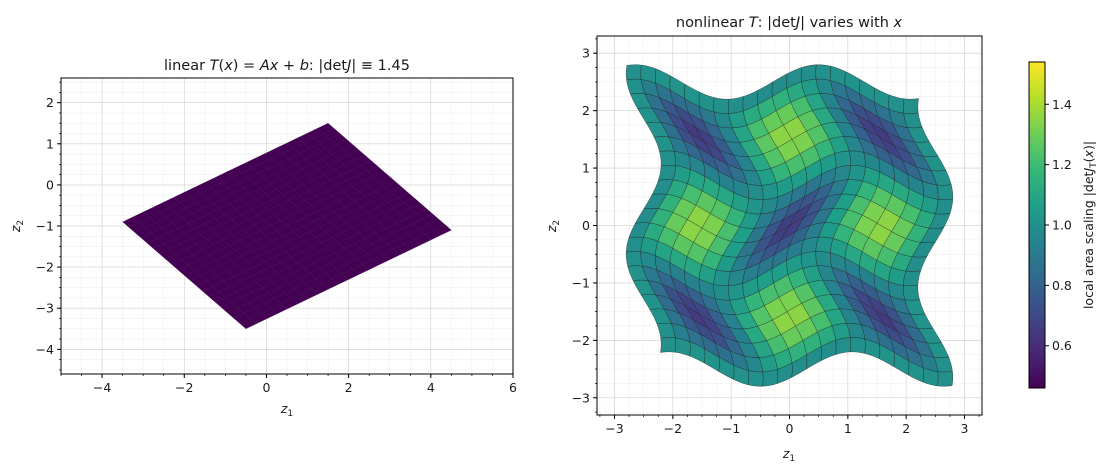 The image size is (1109, 471). Describe the element at coordinates (266, 387) in the screenshot. I see `linear-x-tick-label: 0` at that location.